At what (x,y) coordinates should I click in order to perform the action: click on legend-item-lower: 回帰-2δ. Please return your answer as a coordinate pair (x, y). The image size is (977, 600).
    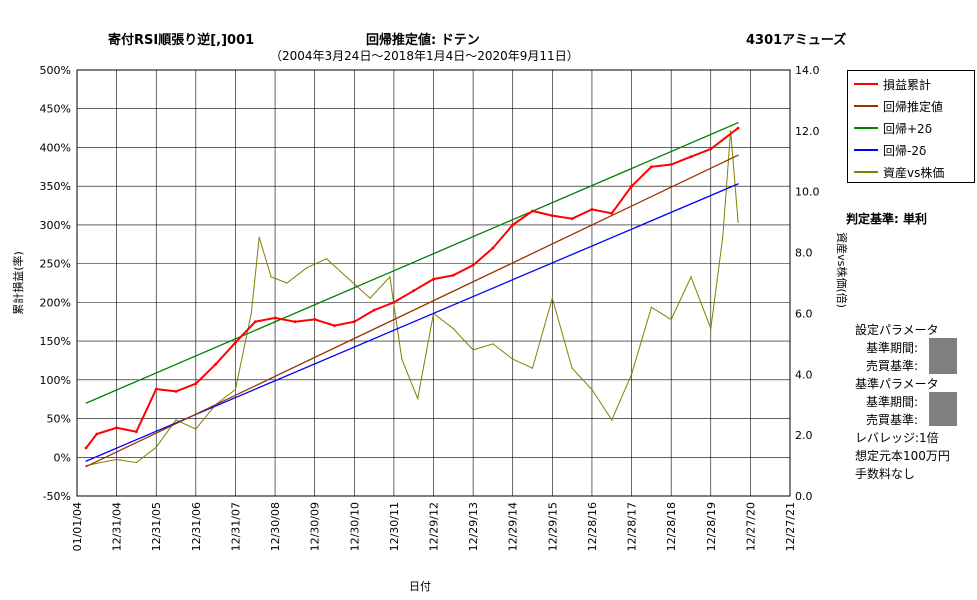
    Looking at the image, I should click on (911, 150).